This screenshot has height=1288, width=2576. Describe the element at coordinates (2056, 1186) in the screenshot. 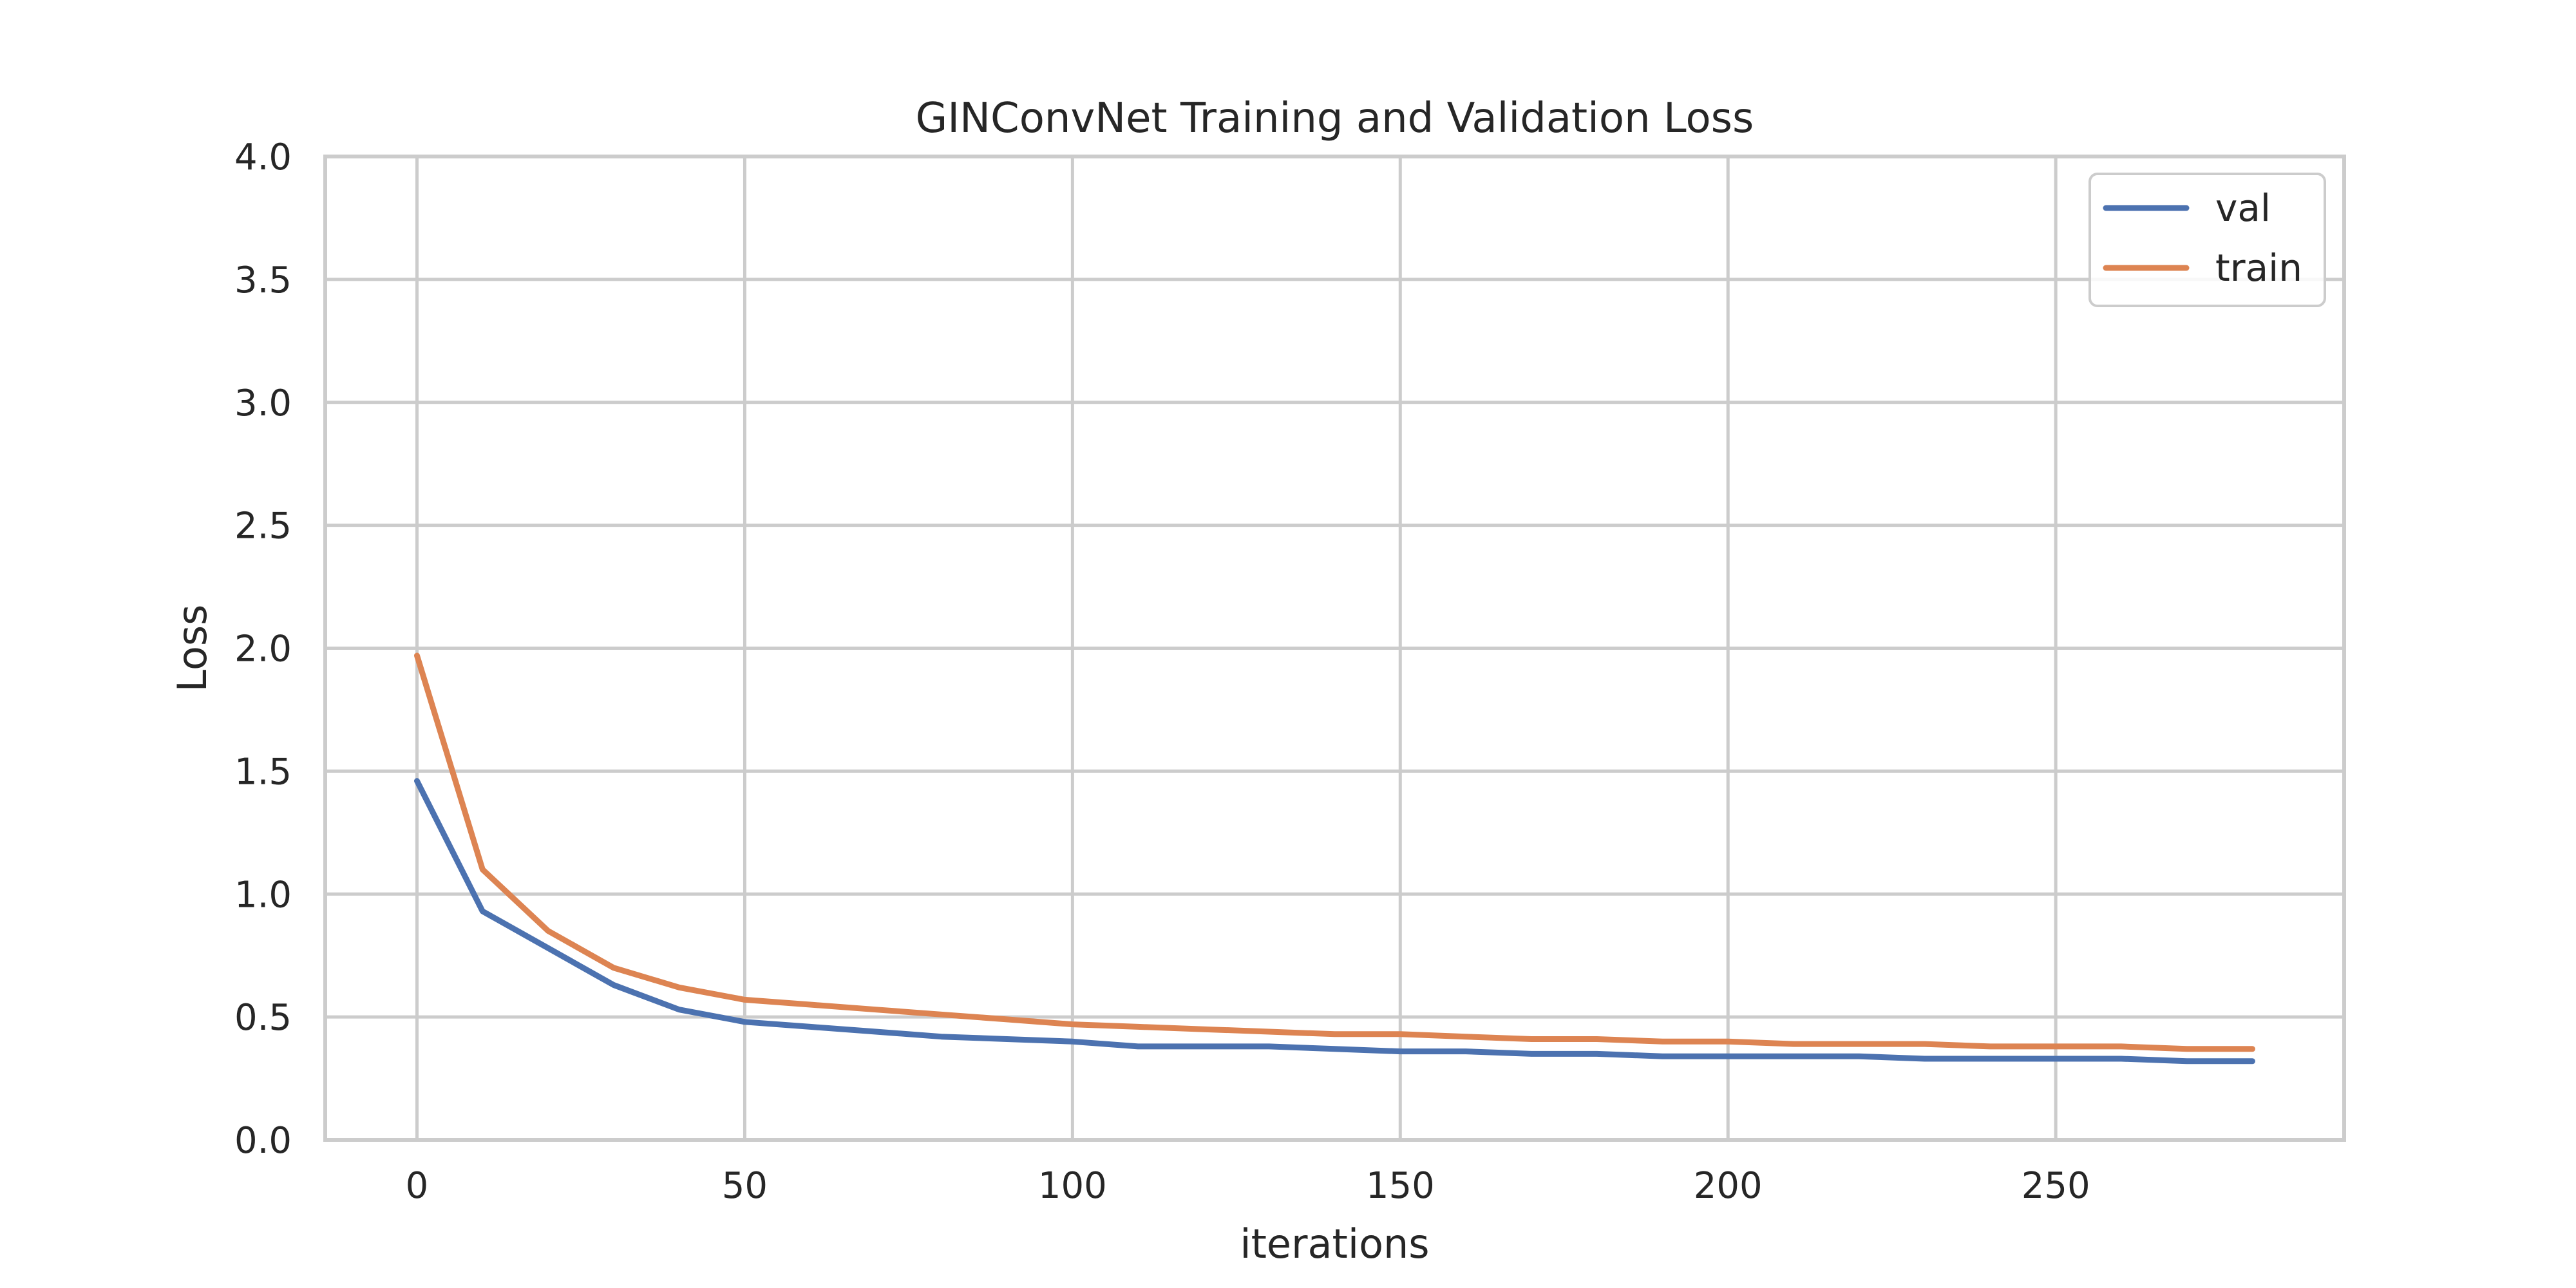

I see `x-tick-label: 250` at that location.